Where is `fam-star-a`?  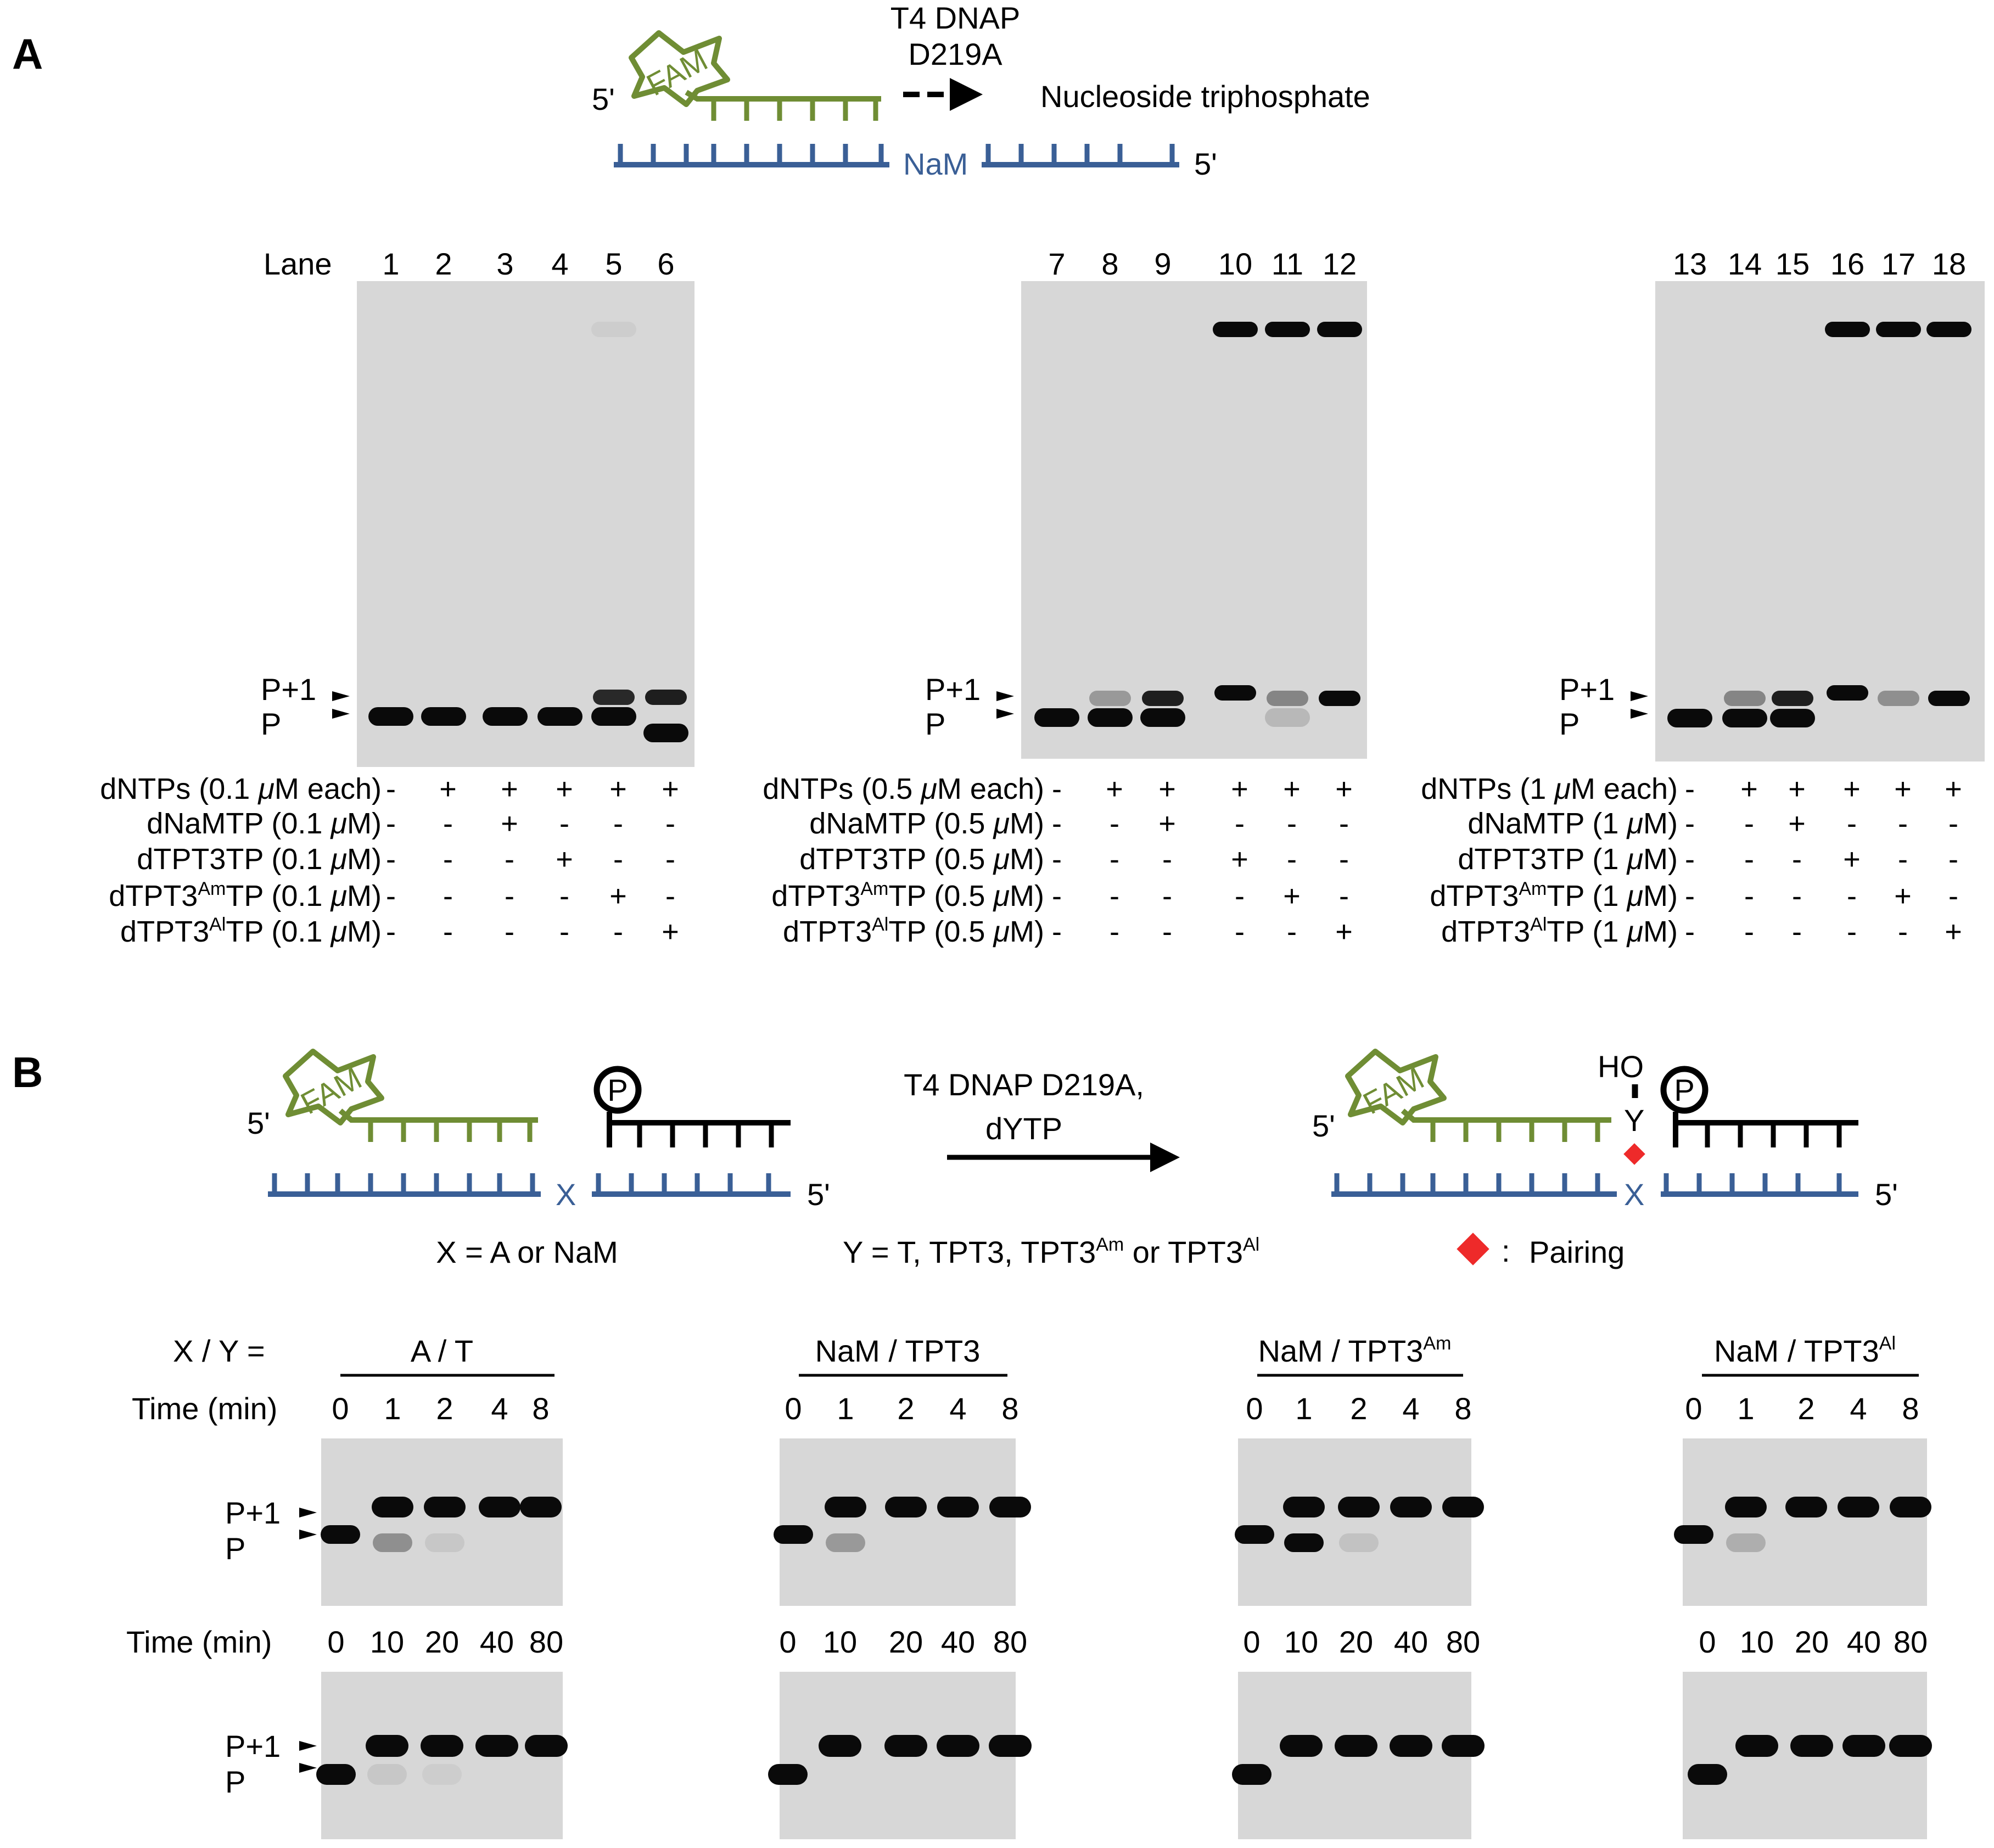
fam-star-a is located at coordinates (680, 68).